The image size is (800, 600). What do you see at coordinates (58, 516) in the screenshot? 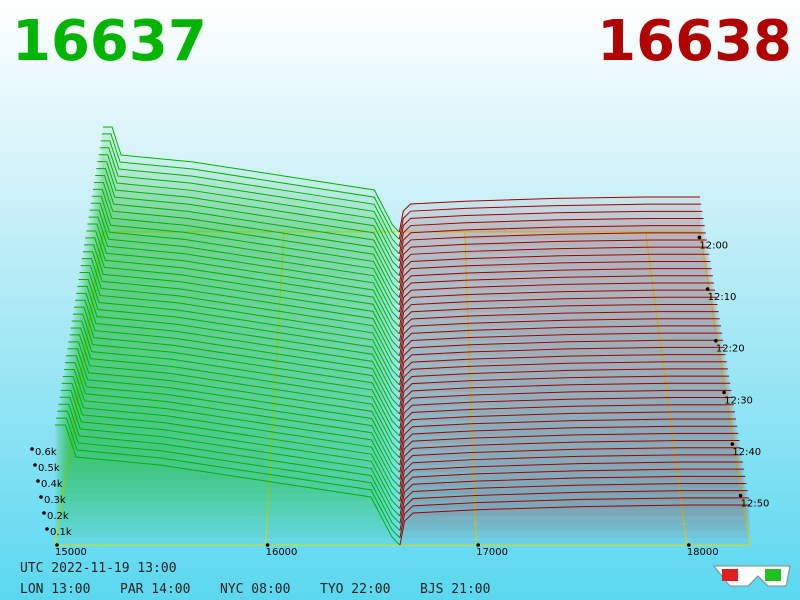
I see `y-tick-label: 0.2k` at bounding box center [58, 516].